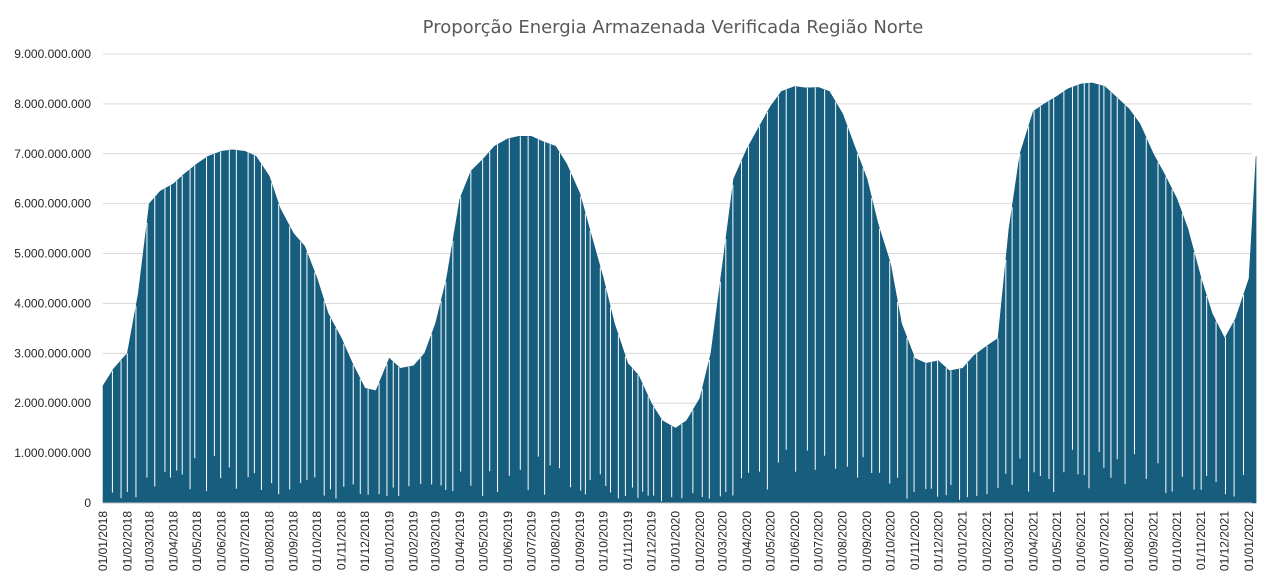 This screenshot has width=1270, height=586. What do you see at coordinates (341, 540) in the screenshot?
I see `x-tick-label: 01/11/2018` at bounding box center [341, 540].